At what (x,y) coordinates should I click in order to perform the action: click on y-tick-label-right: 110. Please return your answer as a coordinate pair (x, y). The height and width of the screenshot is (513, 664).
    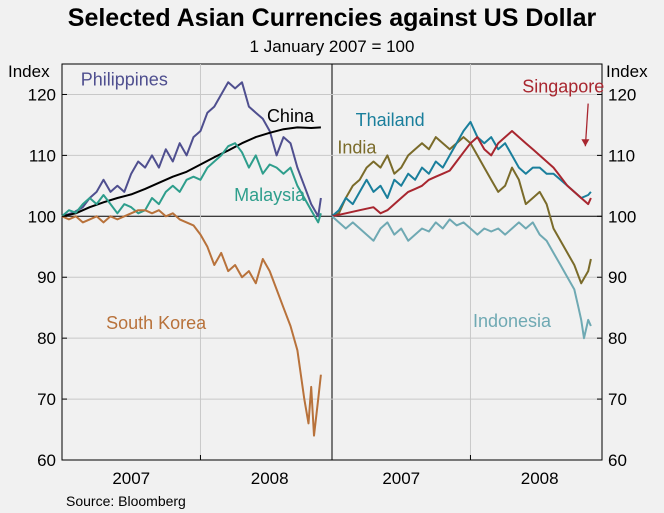
    Looking at the image, I should click on (621, 155).